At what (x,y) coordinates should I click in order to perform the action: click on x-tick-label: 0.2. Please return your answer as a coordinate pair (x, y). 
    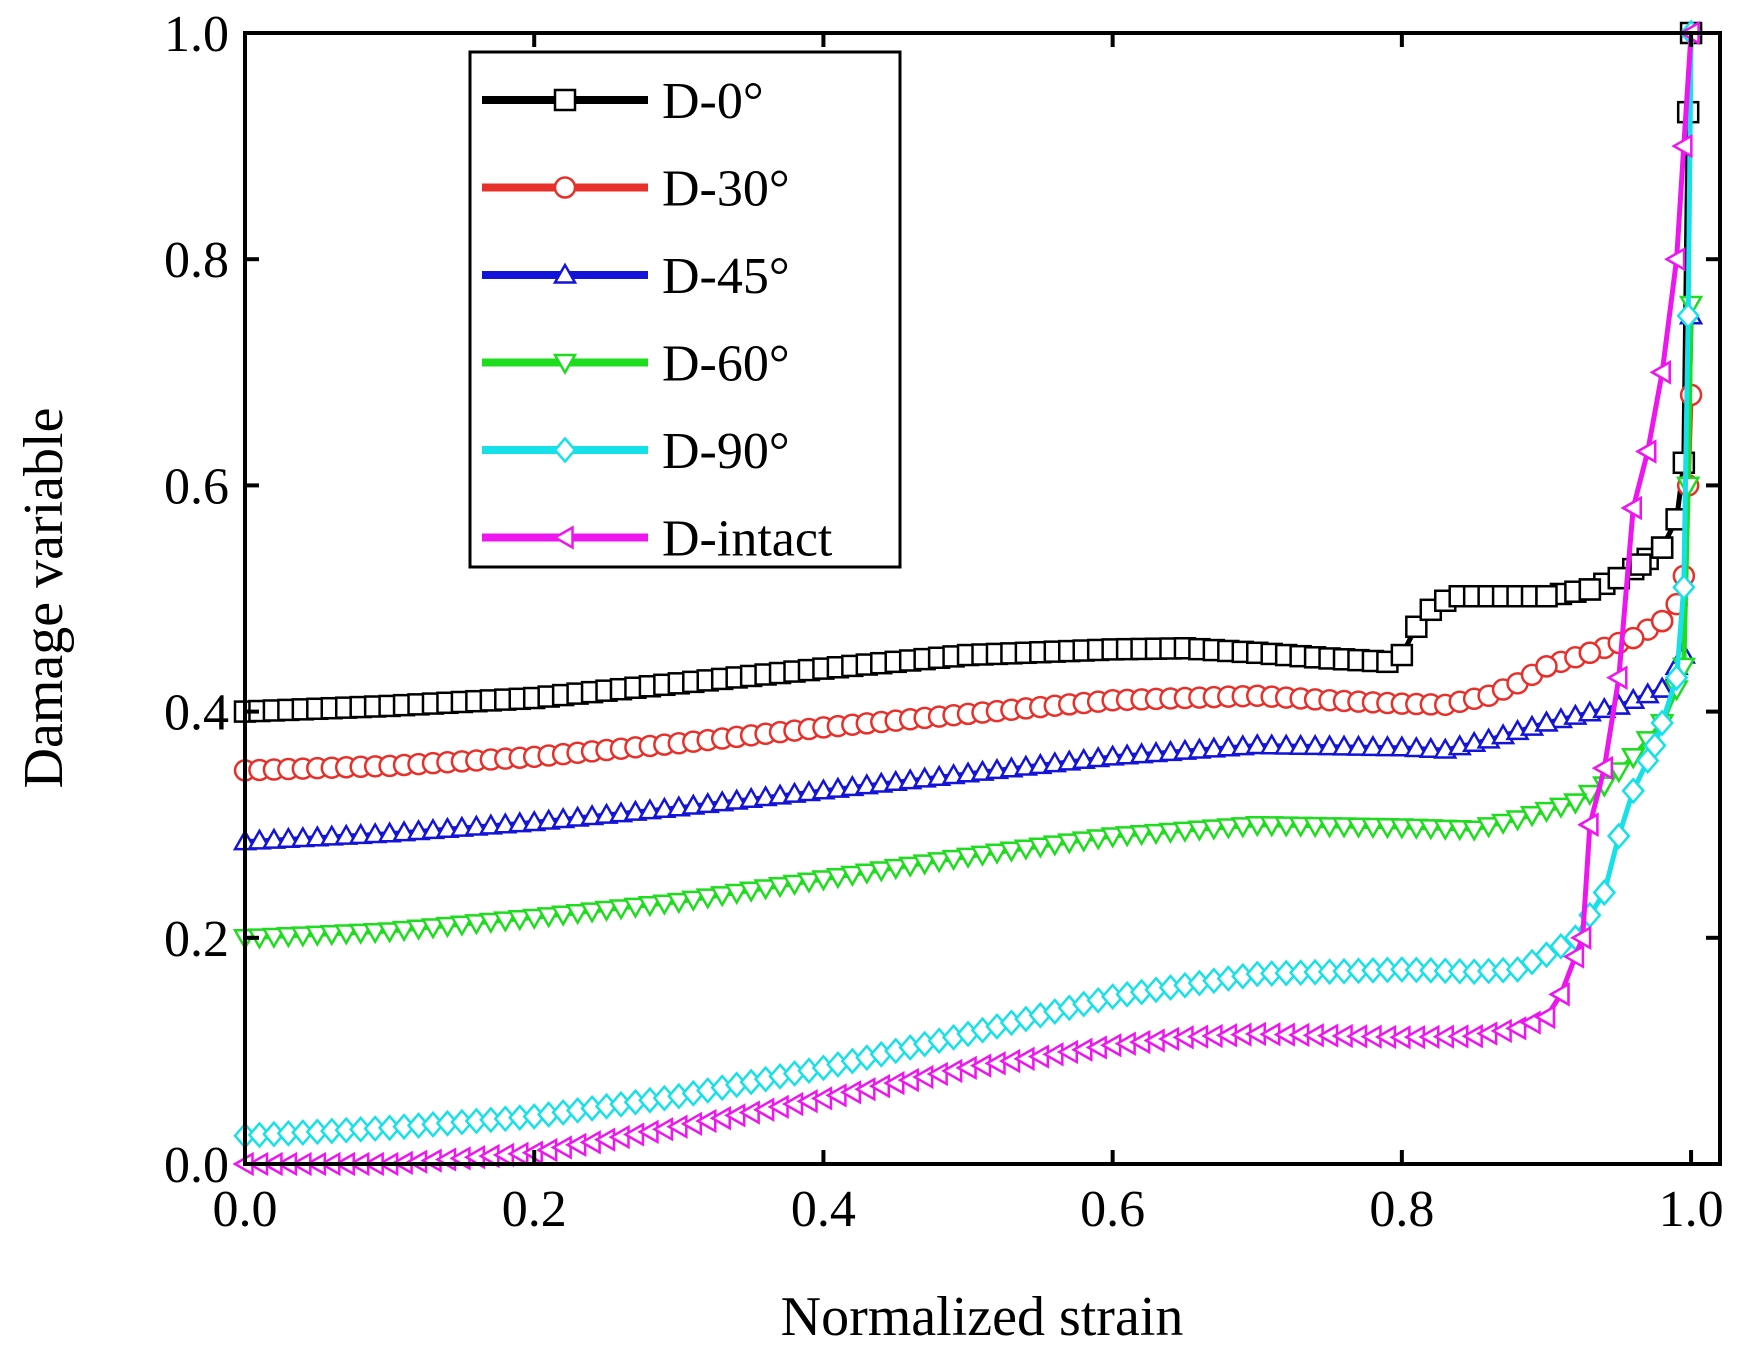
    Looking at the image, I should click on (534, 1209).